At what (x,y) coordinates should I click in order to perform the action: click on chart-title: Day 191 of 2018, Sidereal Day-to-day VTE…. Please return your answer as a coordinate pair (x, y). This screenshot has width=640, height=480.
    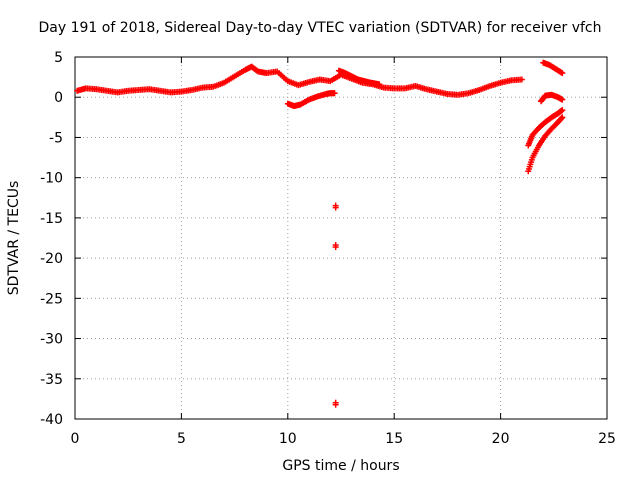
    Looking at the image, I should click on (320, 28).